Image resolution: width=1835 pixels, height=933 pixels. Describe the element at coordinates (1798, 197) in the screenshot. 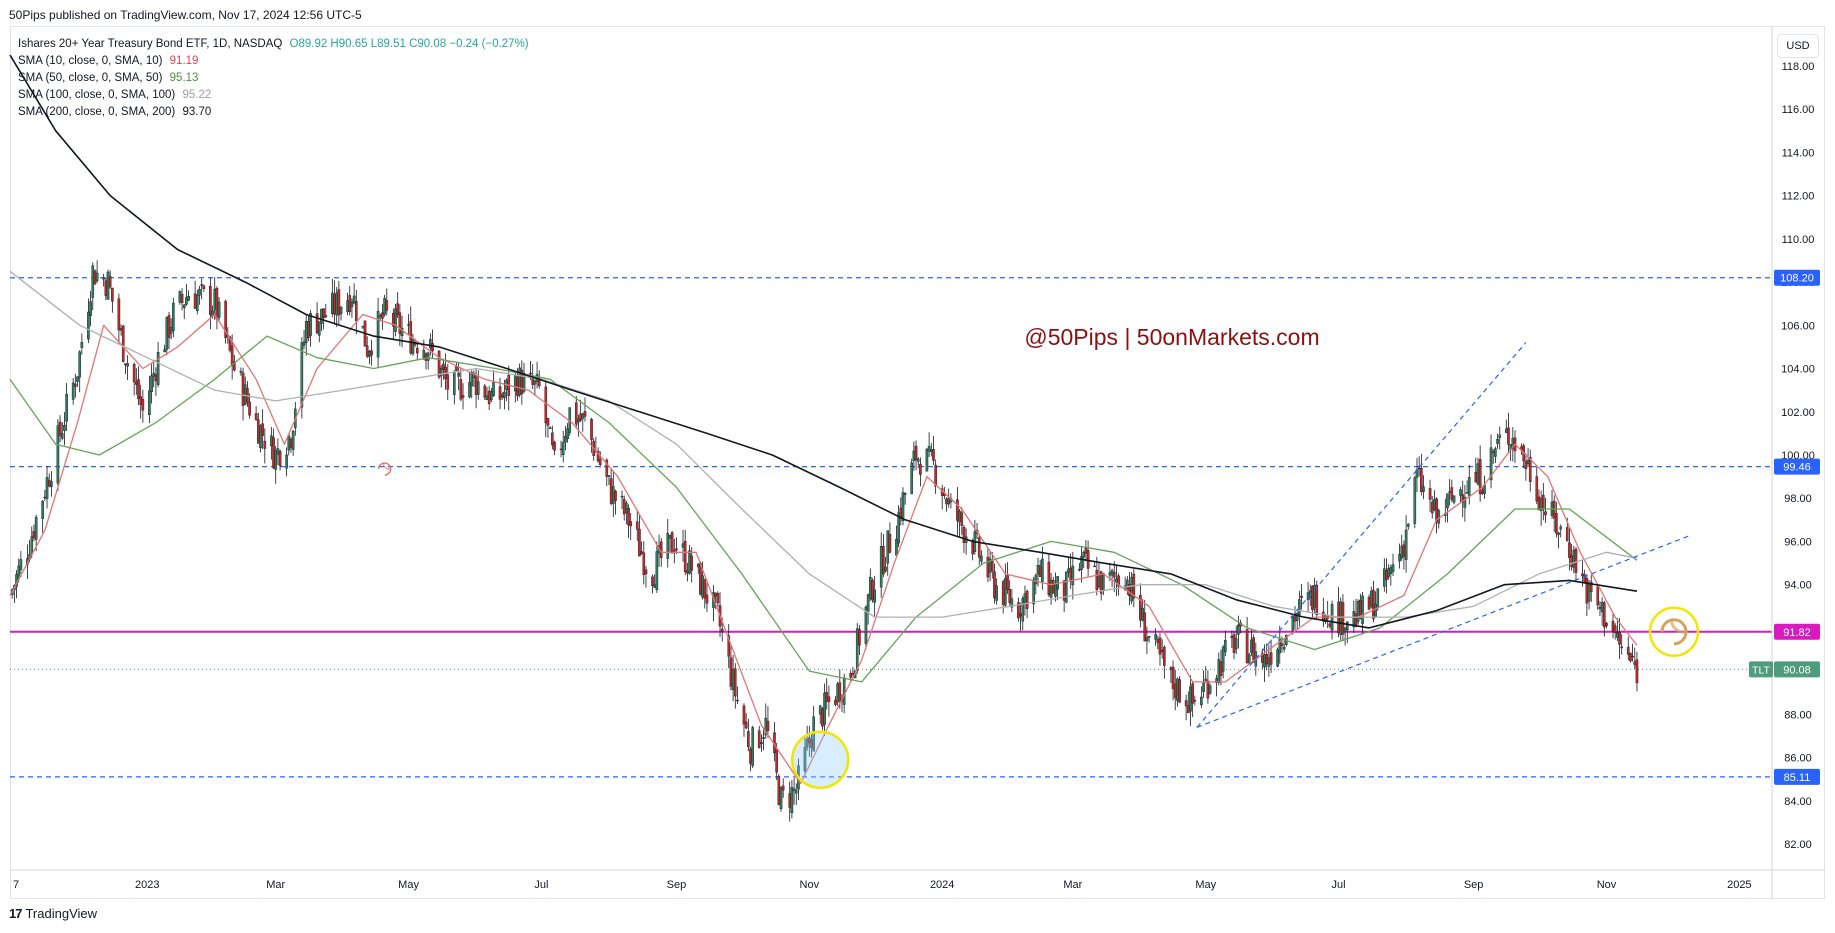

I see `y-tick-label: 112.00` at that location.